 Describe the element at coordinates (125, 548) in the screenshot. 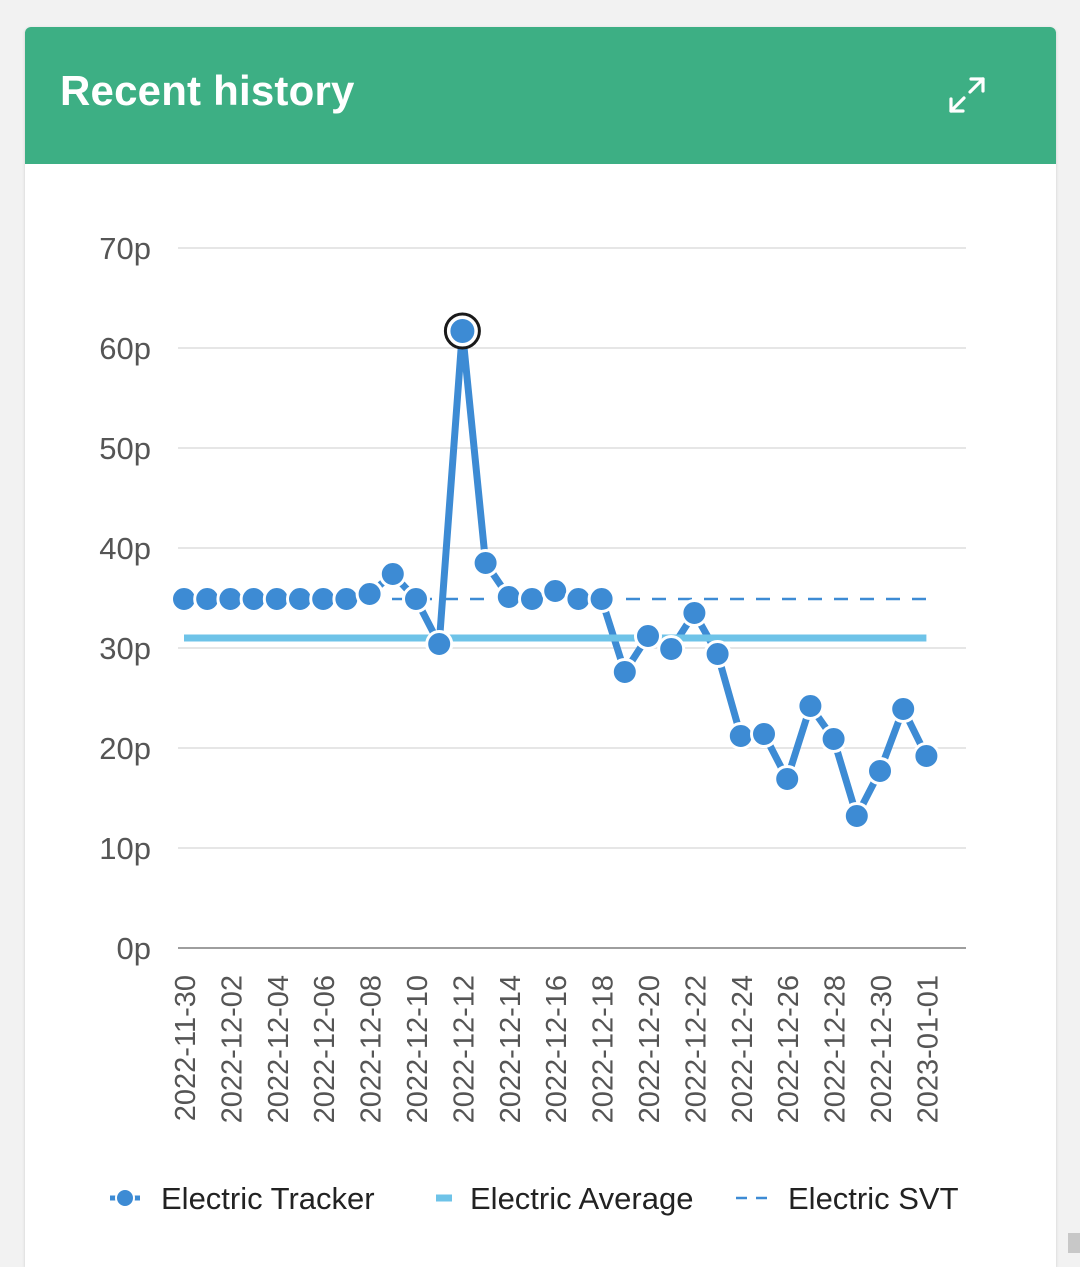

I see `y-tick-label: 40p` at that location.